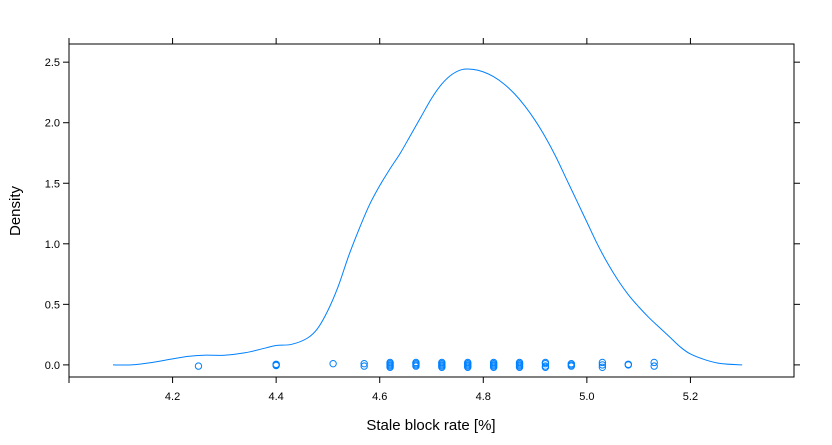 This screenshot has width=832, height=445. I want to click on rug-points, so click(426, 365).